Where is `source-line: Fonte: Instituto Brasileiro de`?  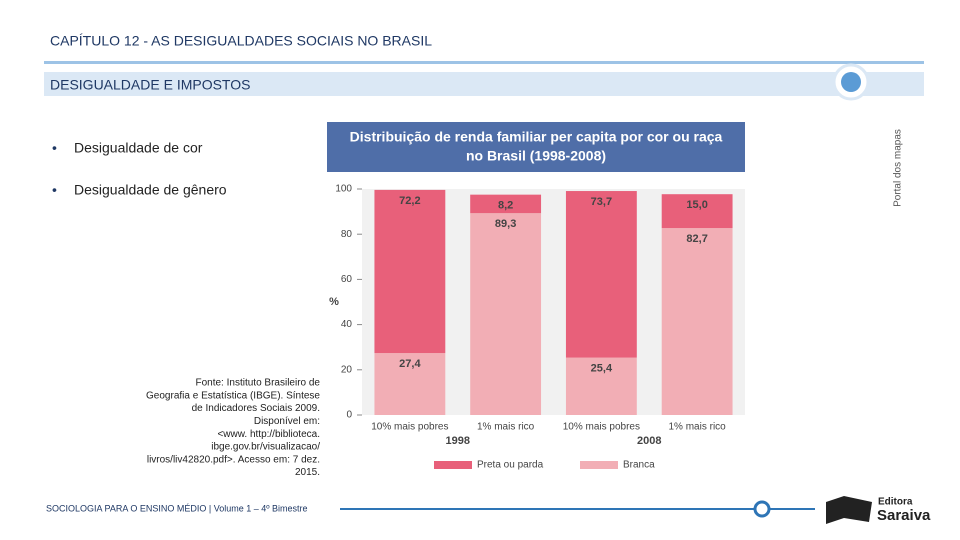
source-line: Fonte: Instituto Brasileiro de is located at coordinates (257, 383).